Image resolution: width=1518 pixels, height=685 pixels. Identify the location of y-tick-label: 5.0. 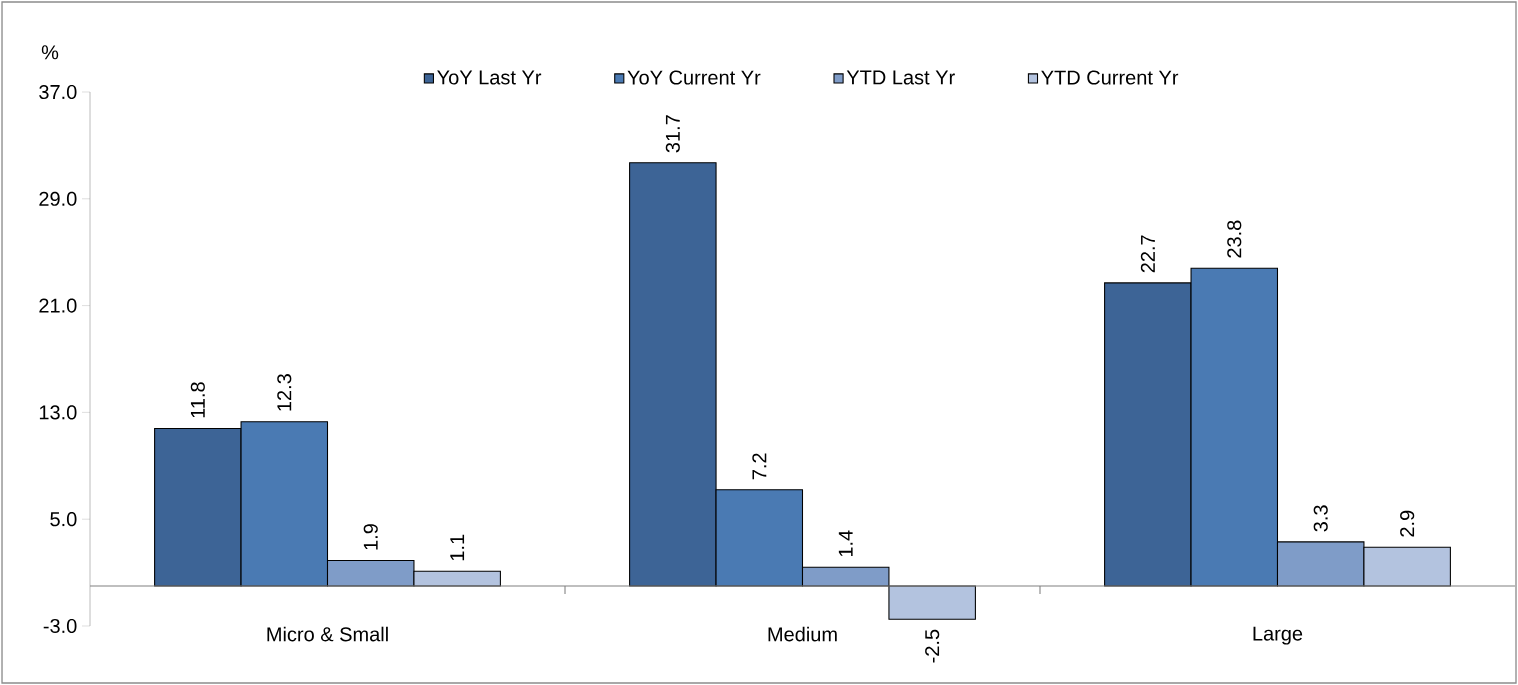
(63, 519).